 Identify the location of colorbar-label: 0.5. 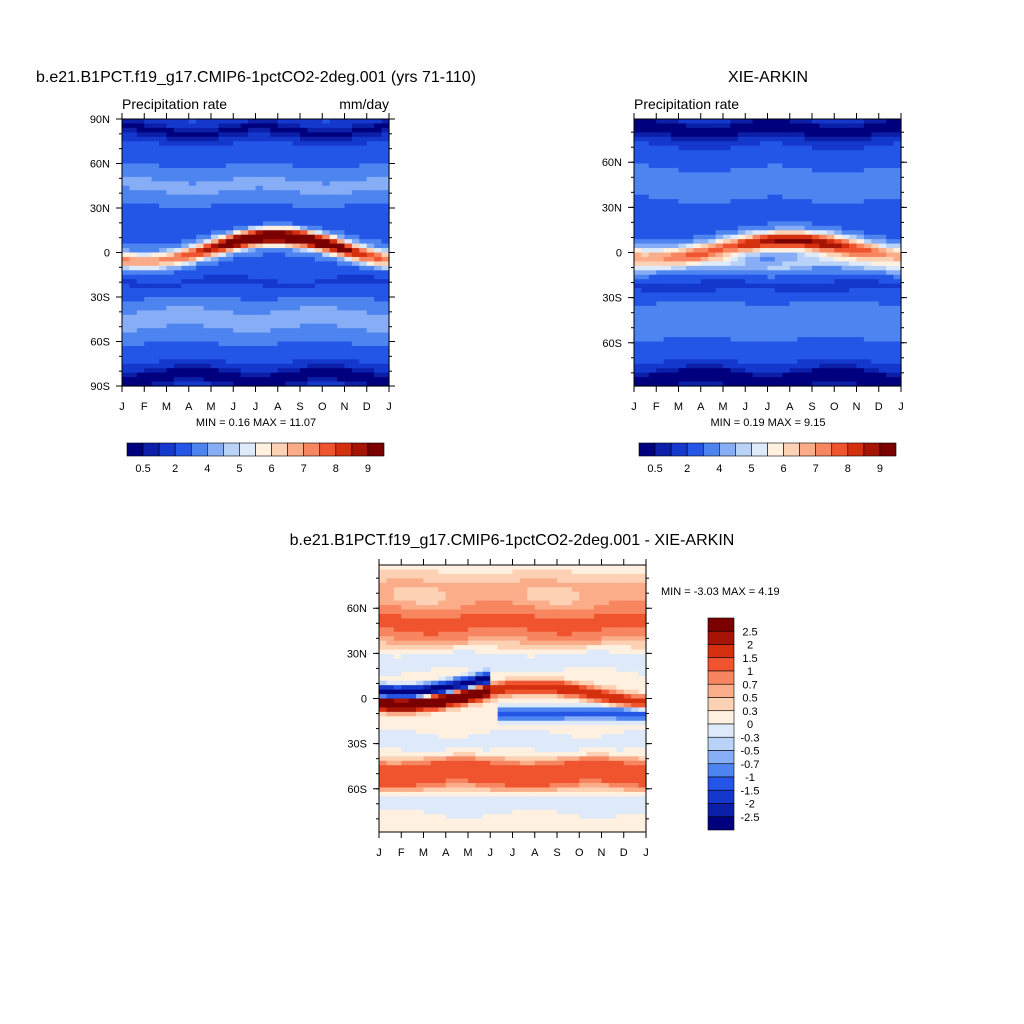
(142, 469).